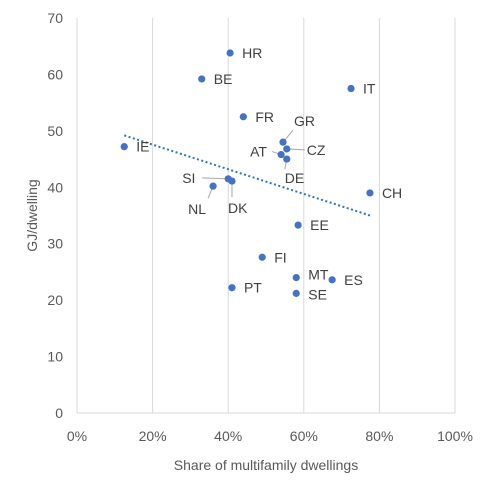 The image size is (493, 491). Describe the element at coordinates (316, 150) in the screenshot. I see `point-label-cz: CZ` at that location.